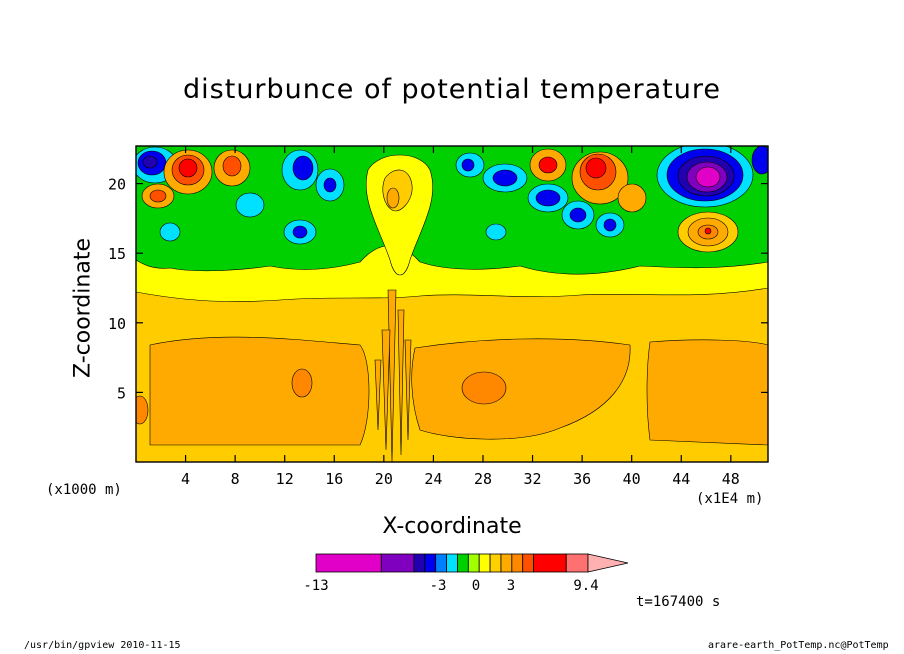 This screenshot has height=654, width=904. What do you see at coordinates (731, 479) in the screenshot?
I see `x-tick-label: 48` at bounding box center [731, 479].